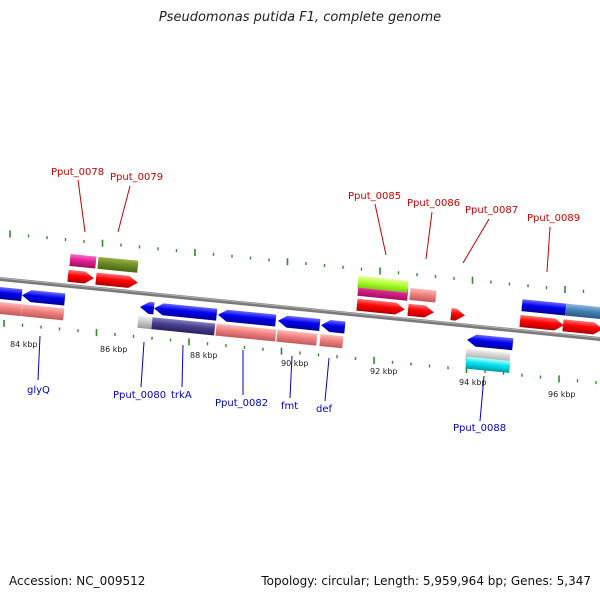 The image size is (600, 600). I want to click on gene-fmt-feature, so click(297, 337).